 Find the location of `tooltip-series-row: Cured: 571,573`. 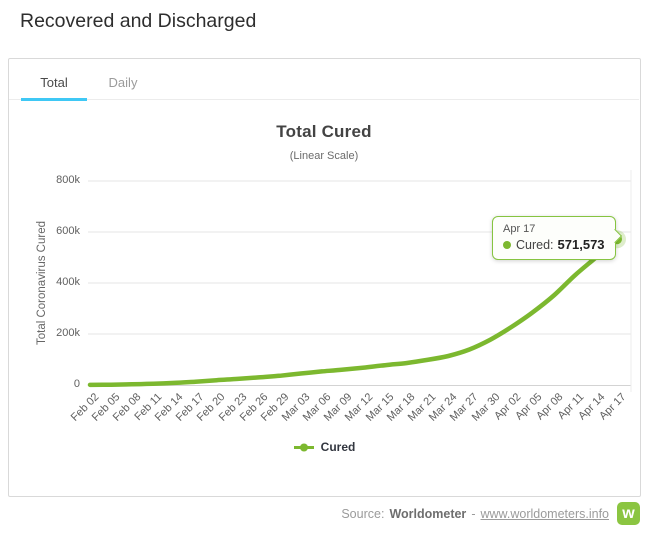

tooltip-series-row: Cured: 571,573 is located at coordinates (554, 244).